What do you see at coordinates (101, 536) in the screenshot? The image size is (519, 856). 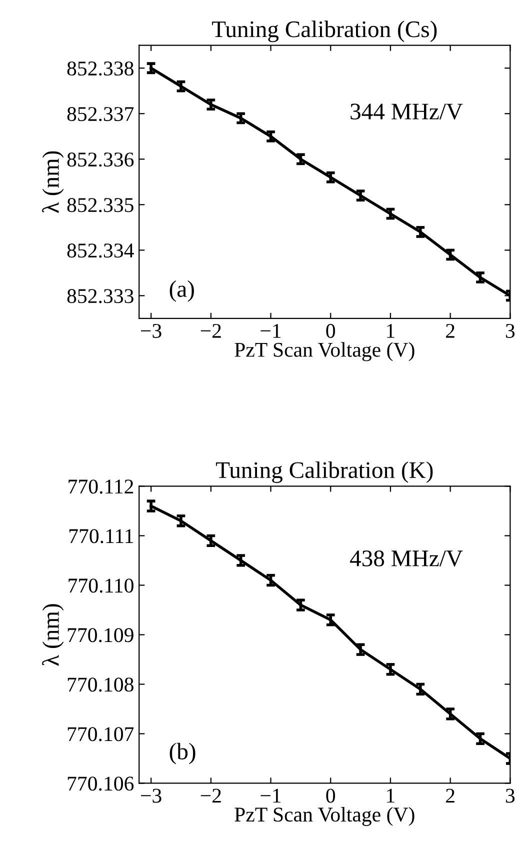 I see `y-tick-label: 770.111` at bounding box center [101, 536].